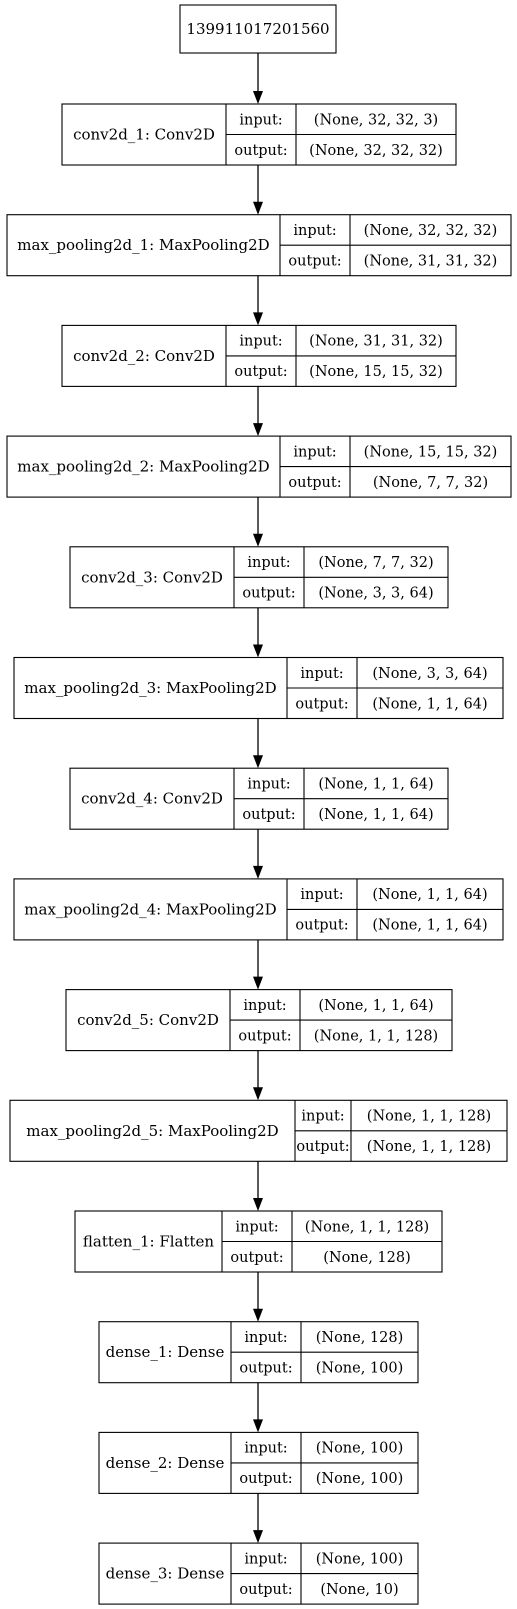  Describe the element at coordinates (152, 1131) in the screenshot. I see `layer-name: max_pooling2d_5: MaxPooling2D` at that location.